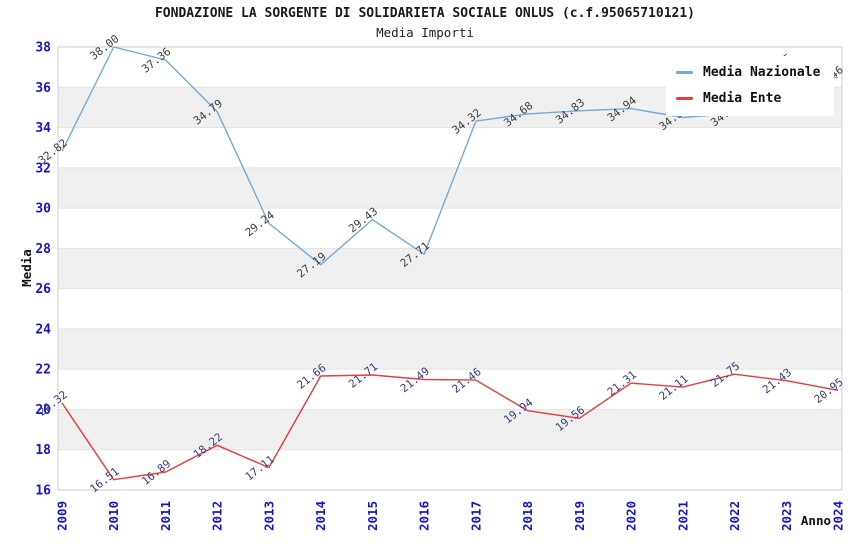  I want to click on x-tick-label: 2013, so click(268, 516).